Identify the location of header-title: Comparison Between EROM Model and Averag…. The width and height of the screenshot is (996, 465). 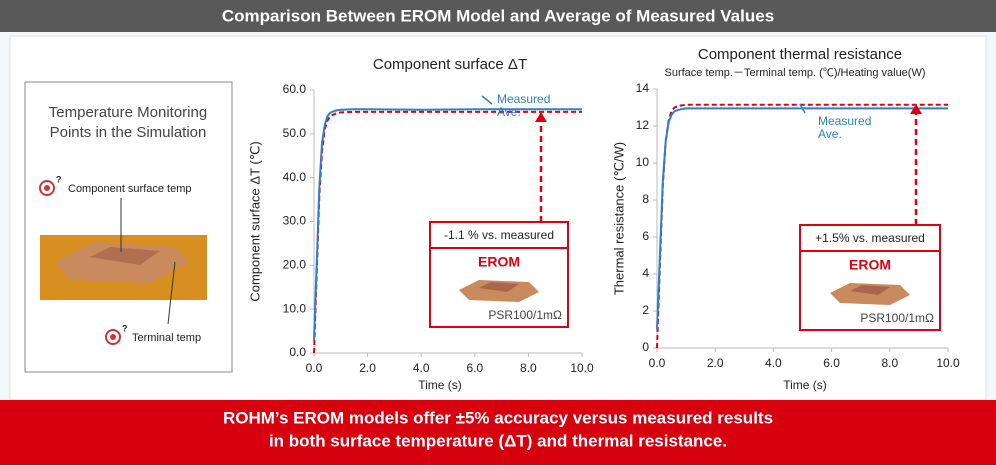
(498, 15).